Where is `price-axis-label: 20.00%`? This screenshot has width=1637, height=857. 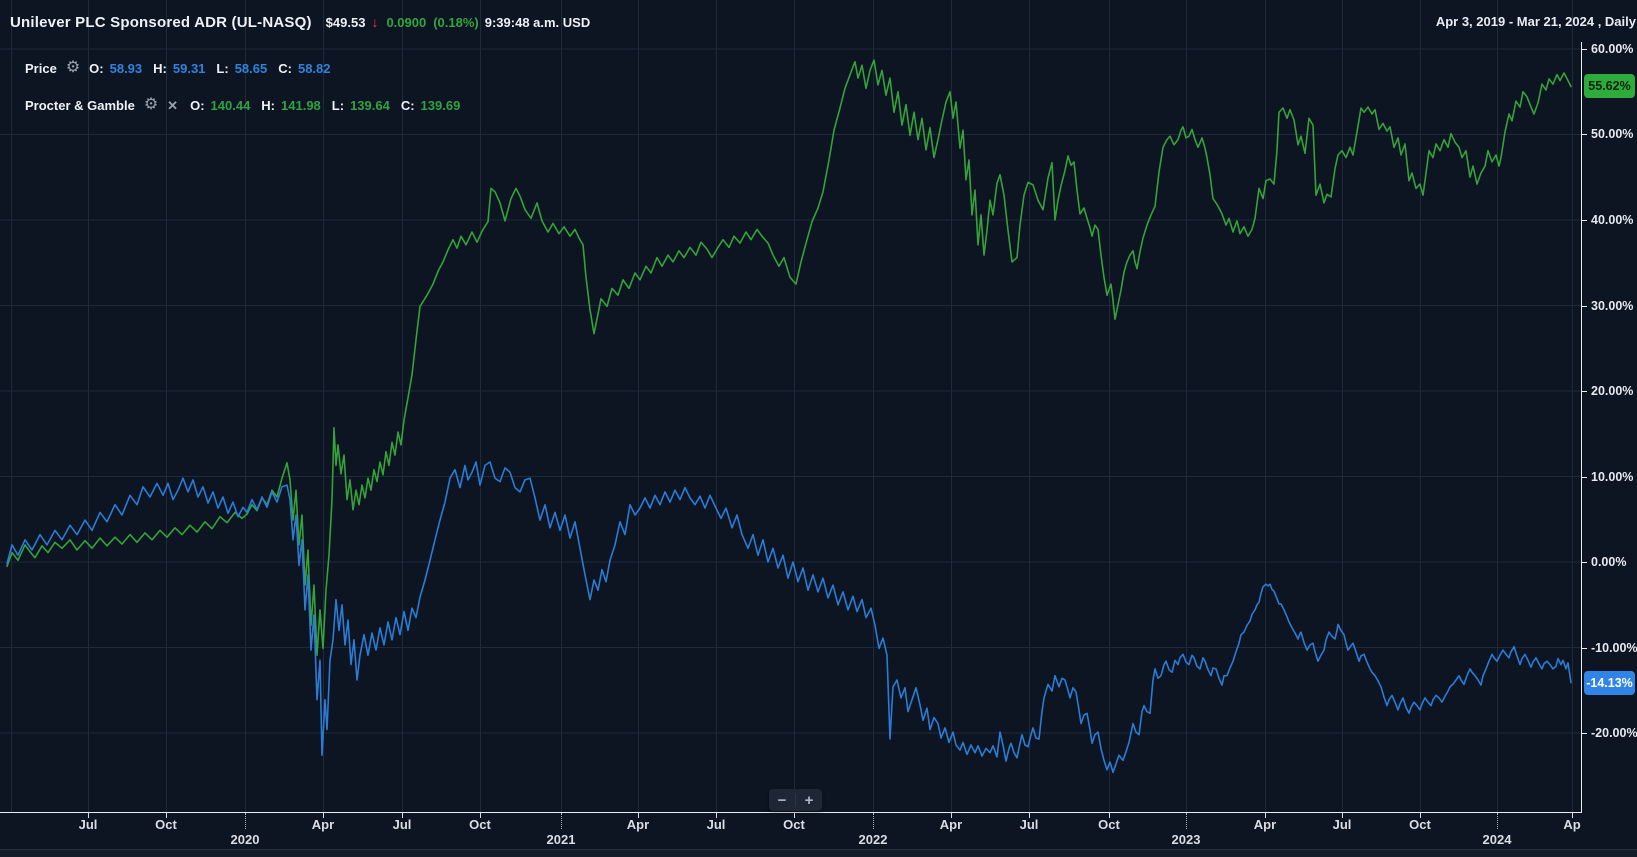 price-axis-label: 20.00% is located at coordinates (1612, 391).